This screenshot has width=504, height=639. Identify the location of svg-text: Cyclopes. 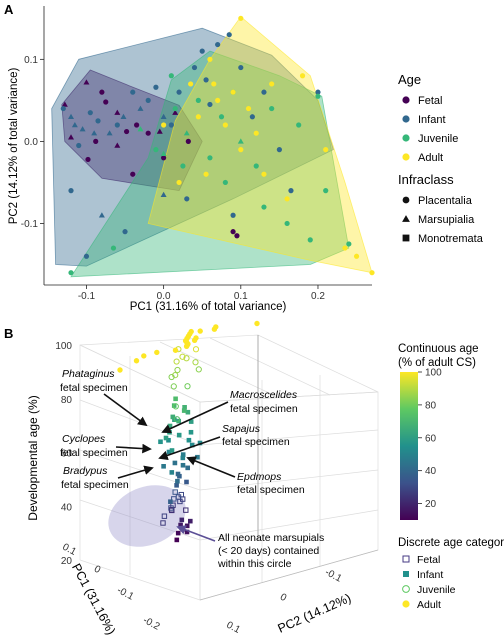
(84, 439).